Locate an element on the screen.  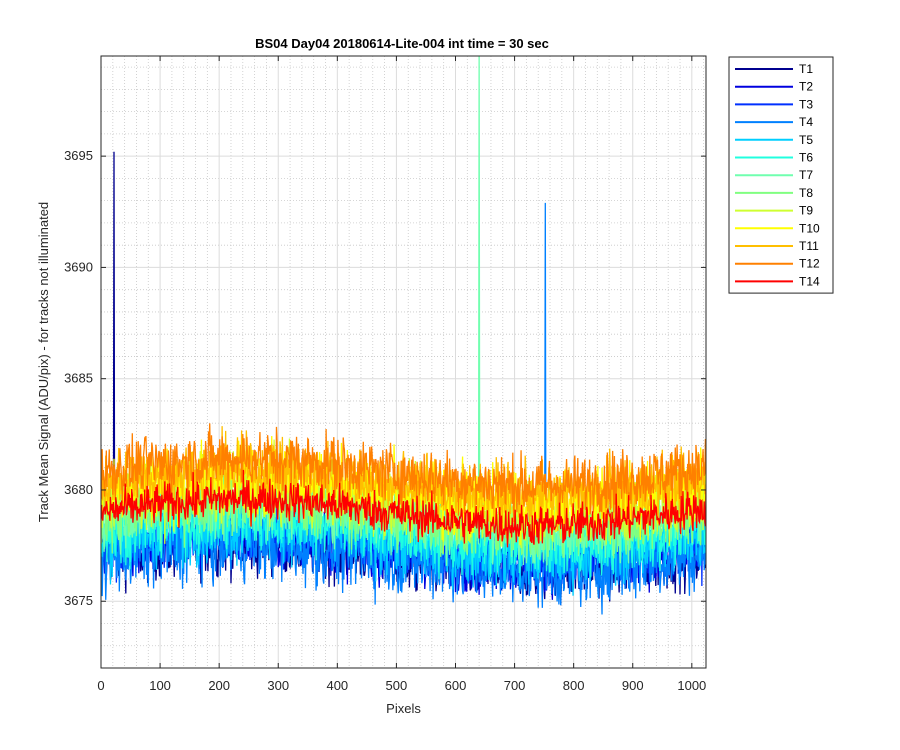
x-tick-label: 0 is located at coordinates (100, 685).